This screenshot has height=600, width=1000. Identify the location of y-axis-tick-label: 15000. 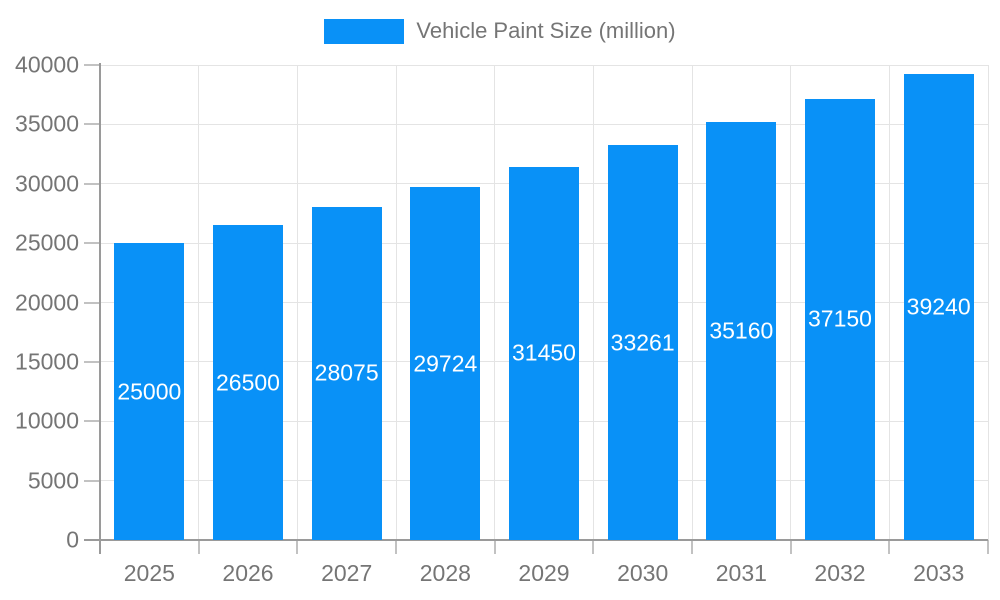
(47, 361).